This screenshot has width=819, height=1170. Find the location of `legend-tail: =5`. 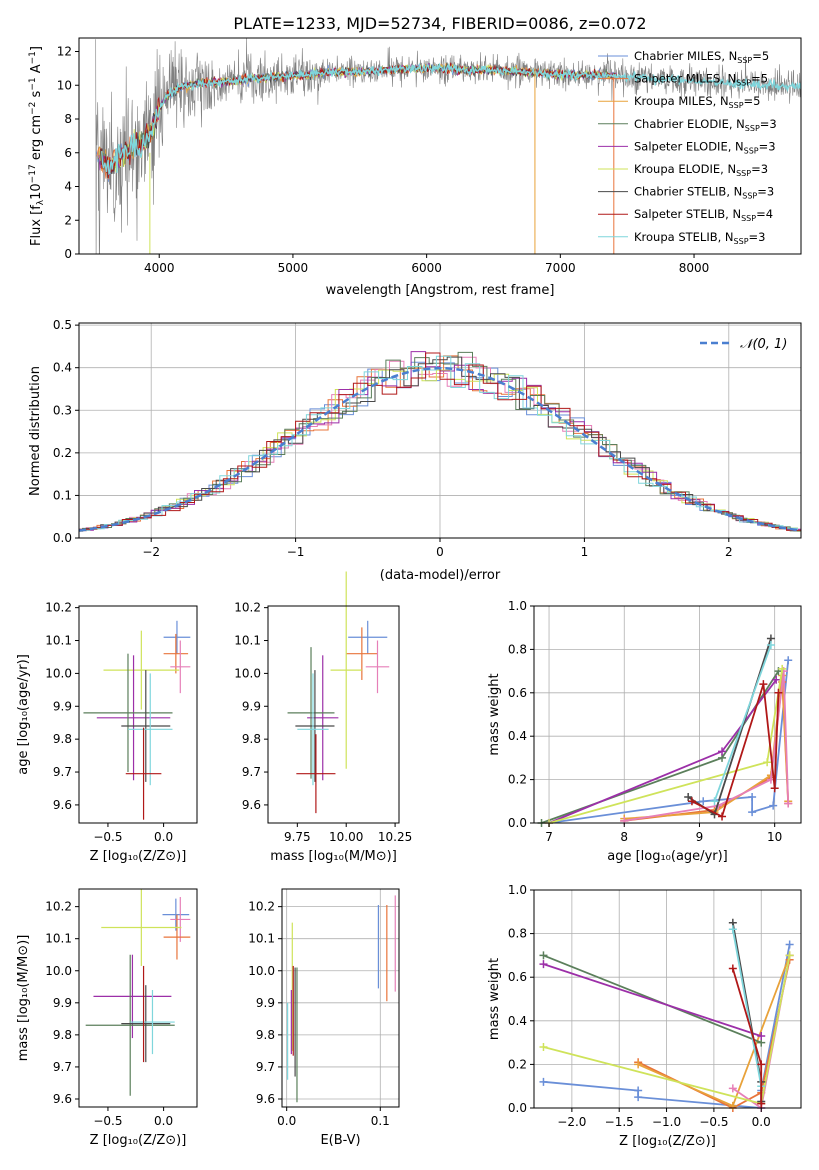

legend-tail: =5 is located at coordinates (752, 101).